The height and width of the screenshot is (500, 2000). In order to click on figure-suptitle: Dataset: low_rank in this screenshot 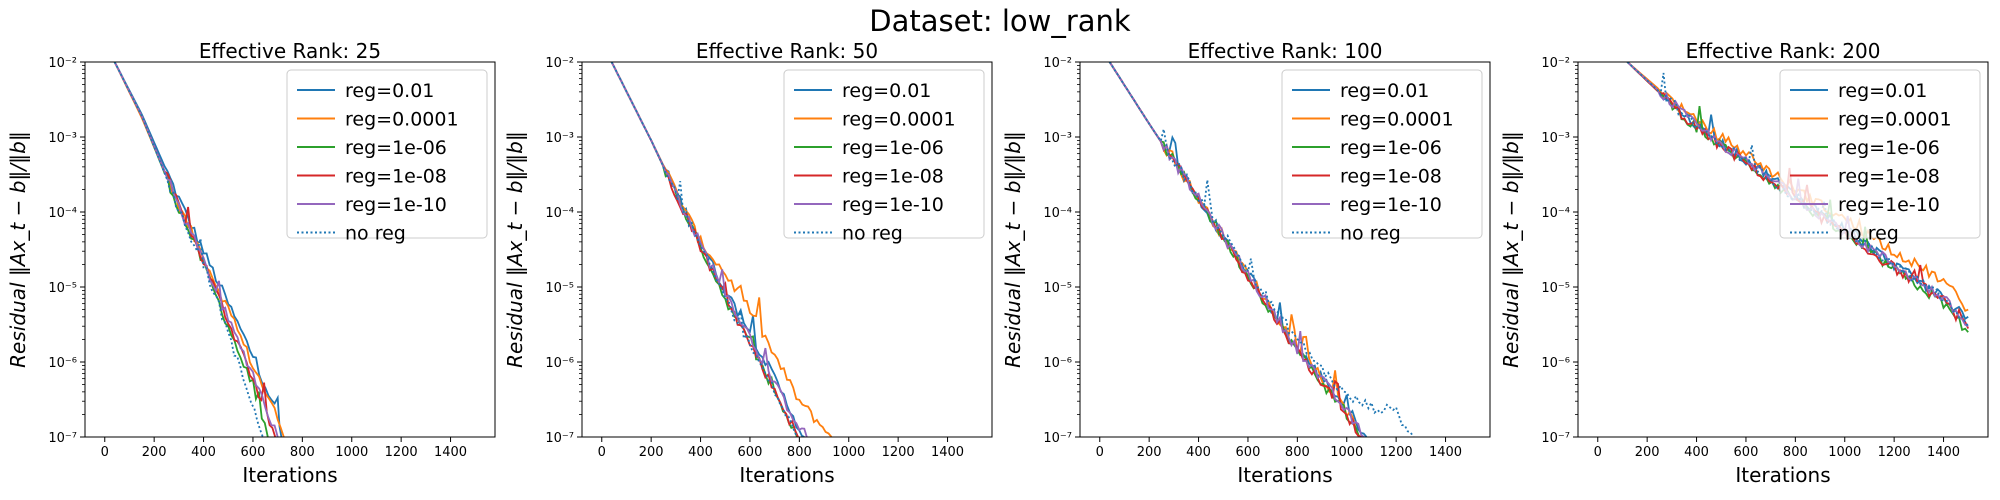, I will do `click(1000, 21)`.